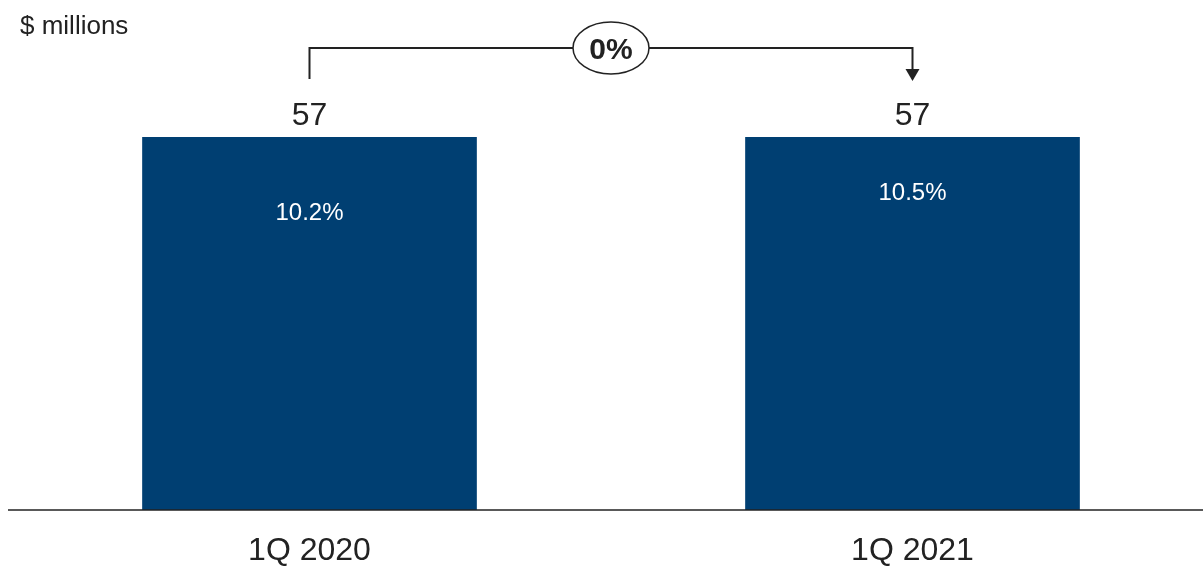  What do you see at coordinates (611, 48) in the screenshot?
I see `text: 0%` at bounding box center [611, 48].